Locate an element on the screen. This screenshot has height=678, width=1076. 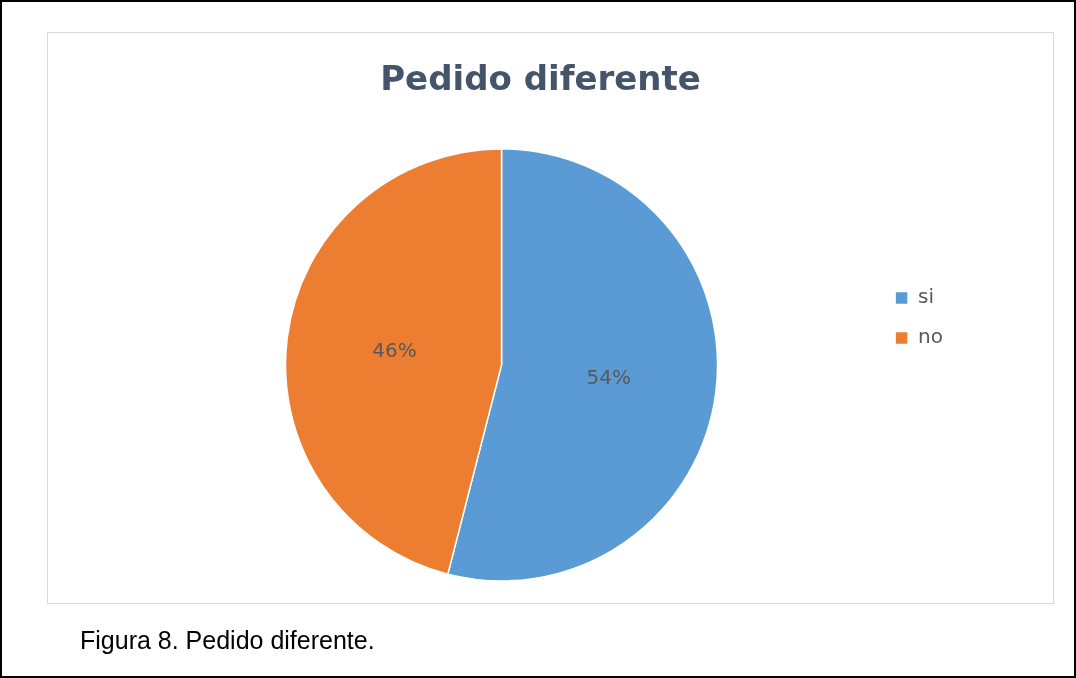
text: Figura 8. Pedido diferente. is located at coordinates (227, 640).